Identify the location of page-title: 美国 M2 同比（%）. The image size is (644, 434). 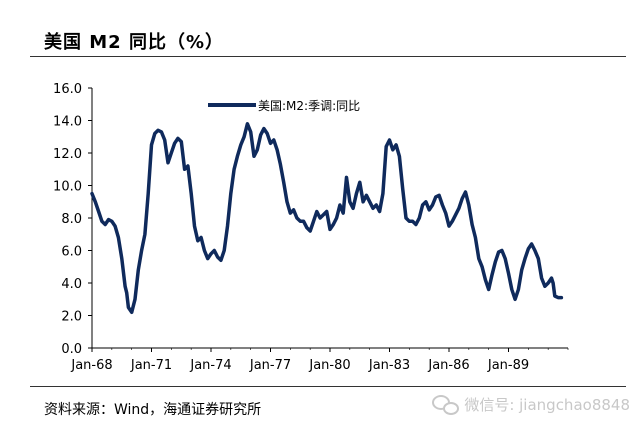
(134, 42).